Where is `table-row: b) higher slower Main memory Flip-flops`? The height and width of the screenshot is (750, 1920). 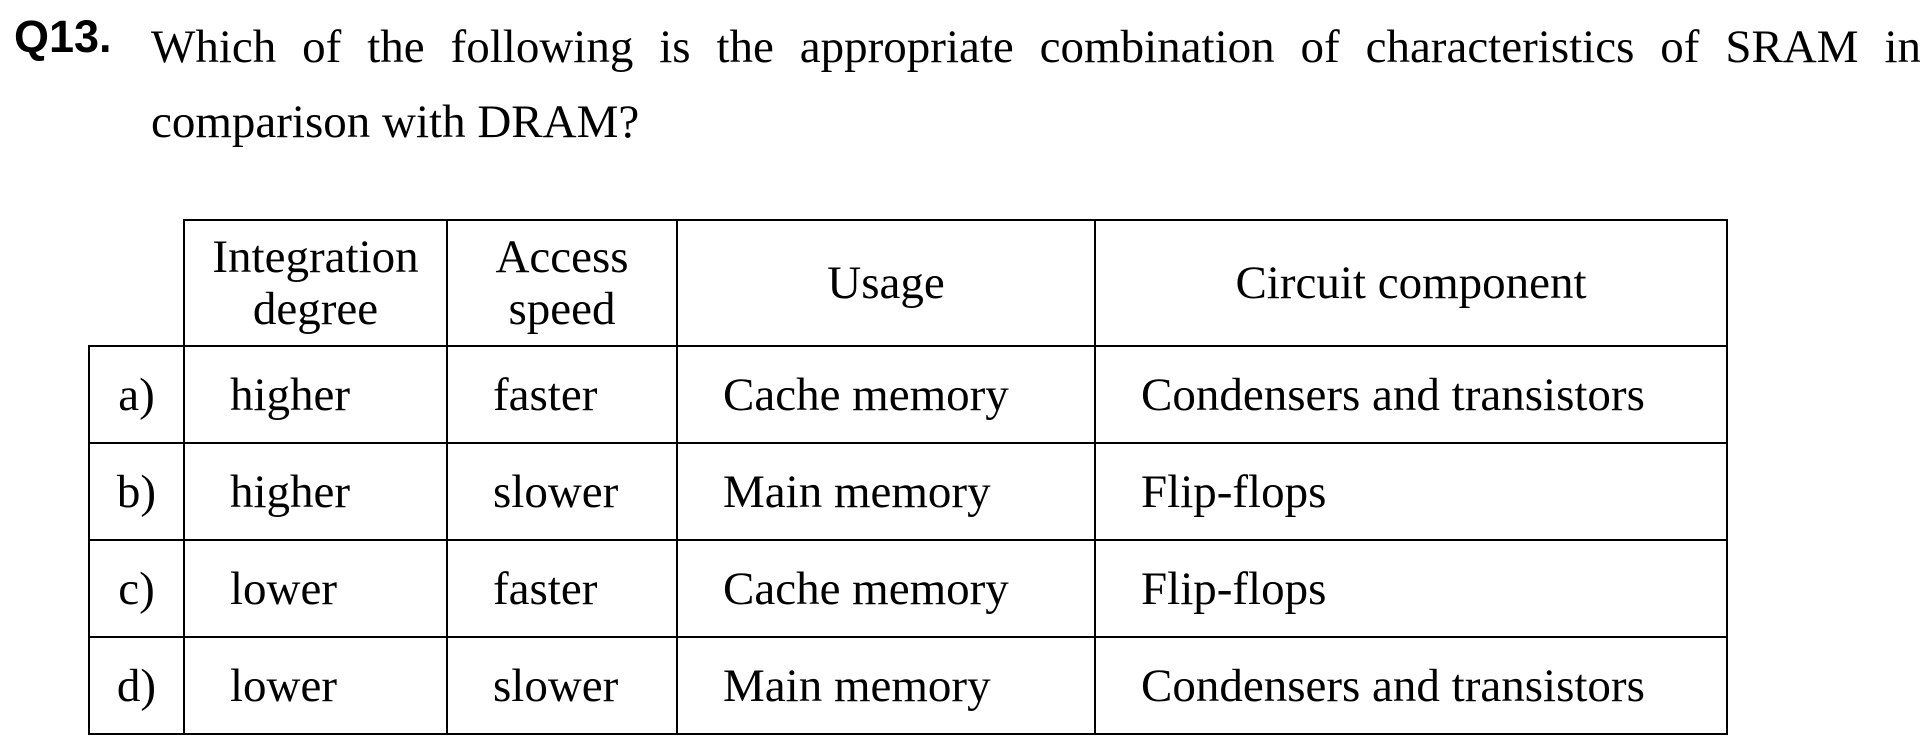
table-row: b) higher slower Main memory Flip-flops is located at coordinates (908, 491).